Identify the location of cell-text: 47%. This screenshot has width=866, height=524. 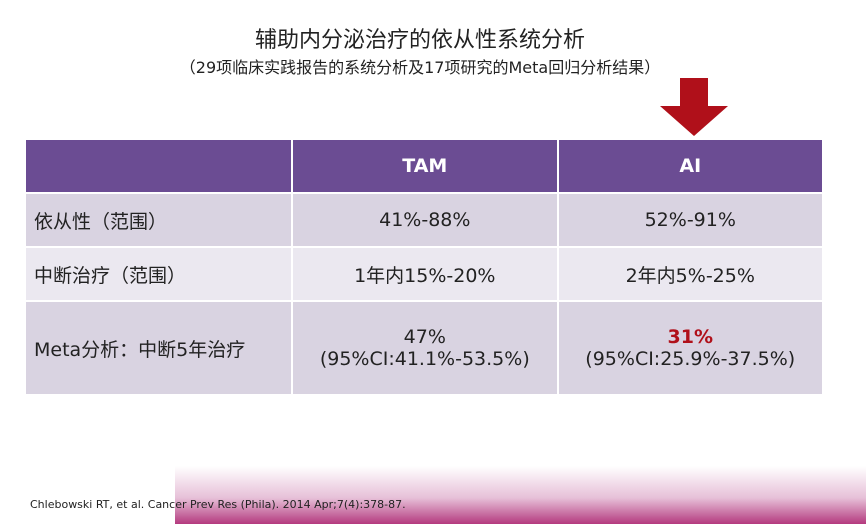
(424, 337).